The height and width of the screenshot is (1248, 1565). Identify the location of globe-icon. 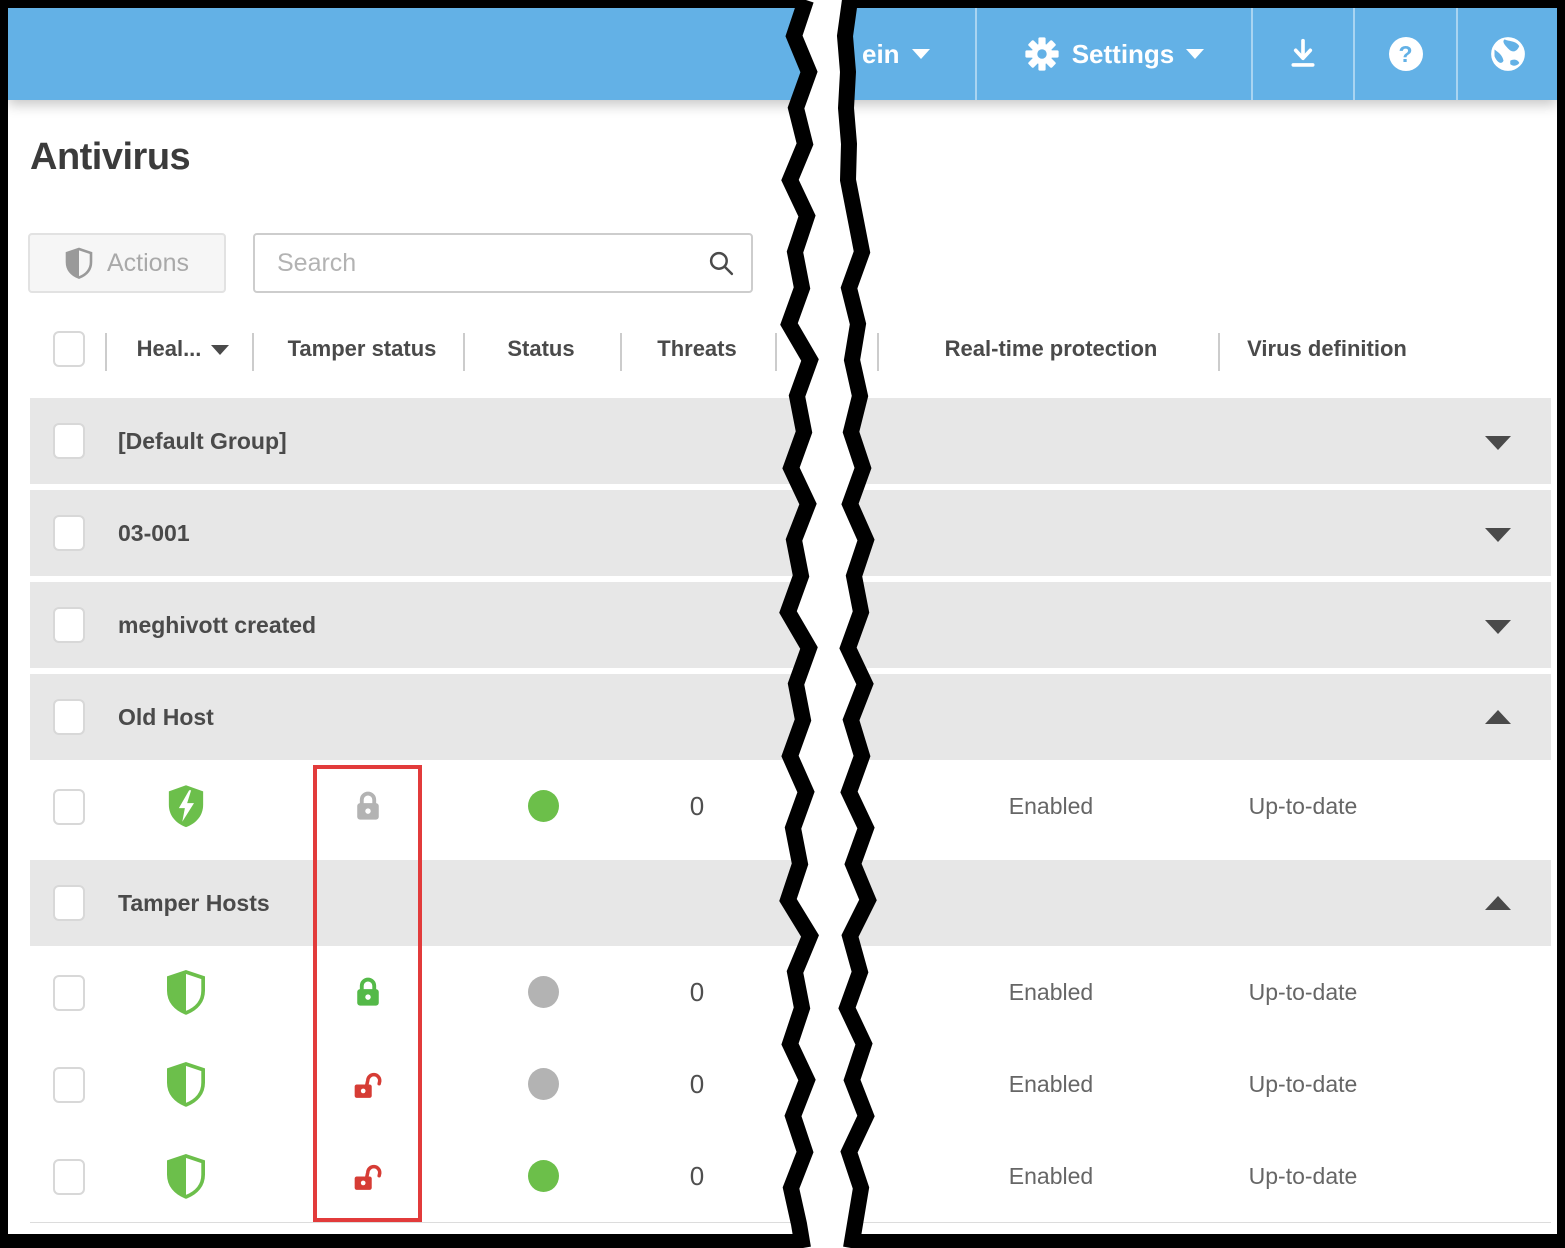
(1507, 54).